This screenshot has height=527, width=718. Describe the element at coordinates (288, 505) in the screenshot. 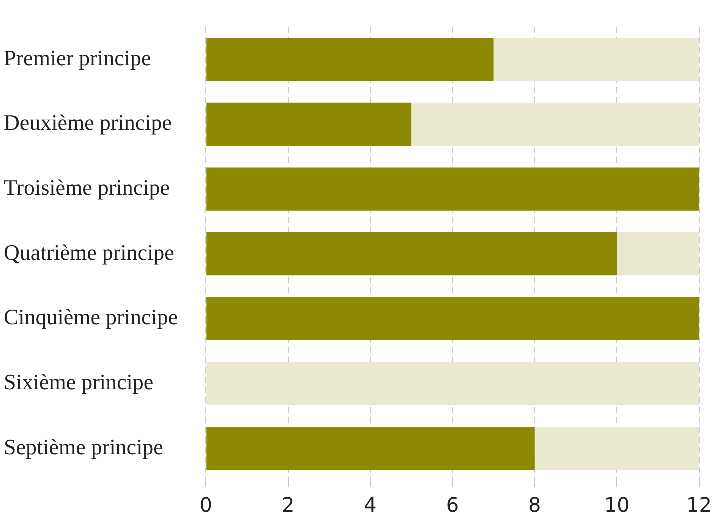

I see `x-tick-label: 2` at that location.